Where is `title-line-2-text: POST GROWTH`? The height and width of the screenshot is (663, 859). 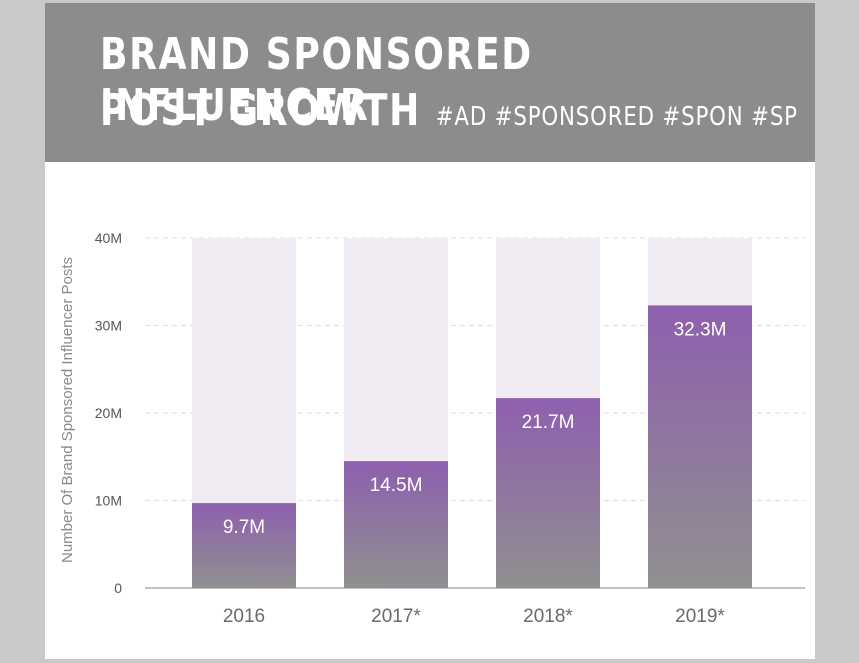
title-line-2-text: POST GROWTH is located at coordinates (260, 110).